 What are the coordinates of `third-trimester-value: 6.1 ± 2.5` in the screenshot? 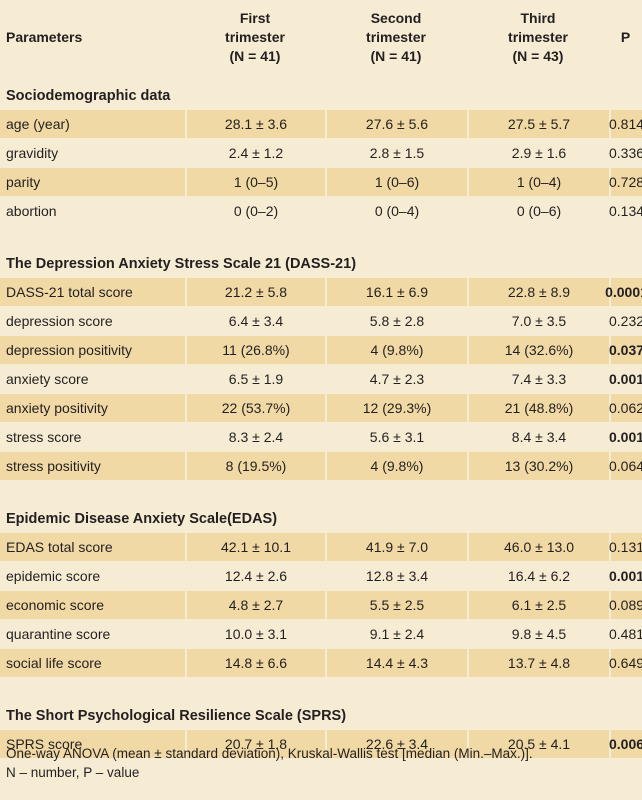 It's located at (538, 605).